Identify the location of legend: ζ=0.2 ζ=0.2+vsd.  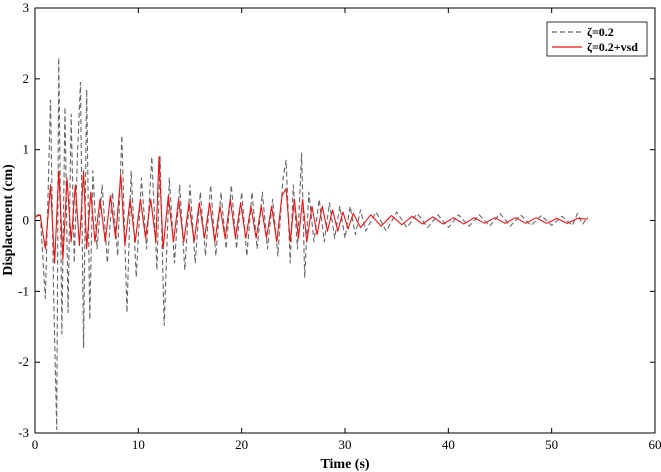
(597, 39).